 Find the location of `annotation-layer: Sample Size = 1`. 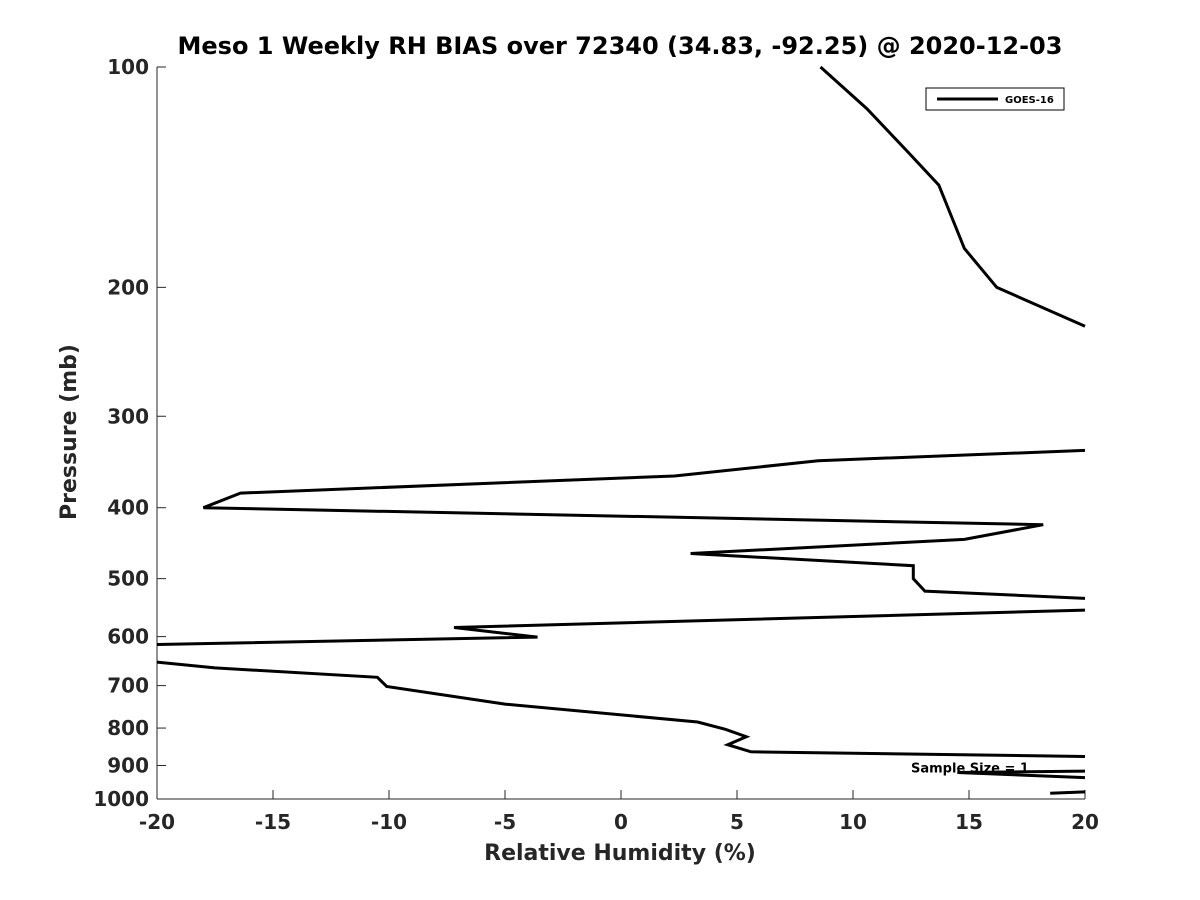

annotation-layer: Sample Size = 1 is located at coordinates (970, 768).